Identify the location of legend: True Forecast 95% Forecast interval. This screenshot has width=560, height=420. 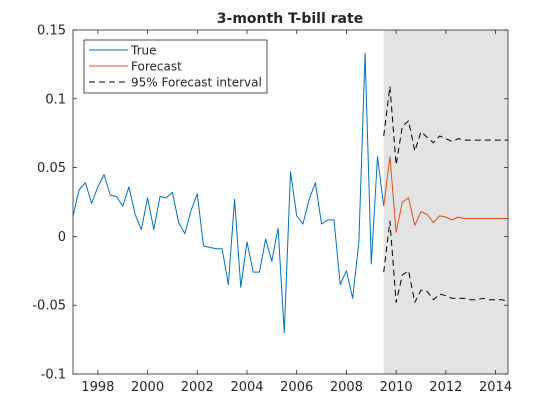
(175, 66).